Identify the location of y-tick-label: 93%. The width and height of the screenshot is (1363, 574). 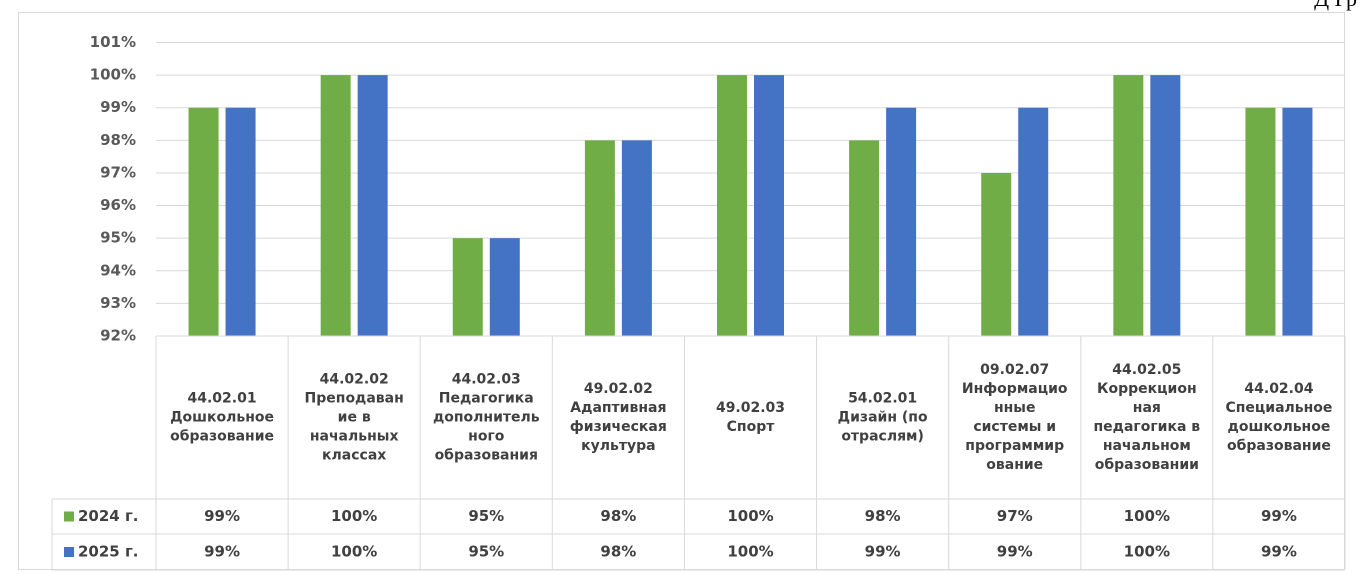
(118, 303).